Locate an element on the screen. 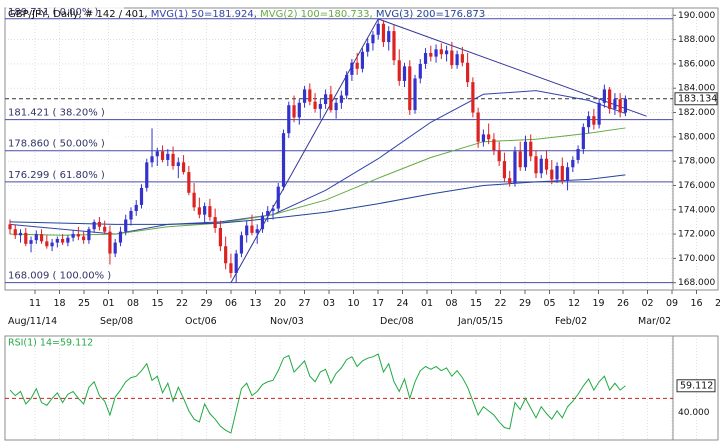 This screenshot has width=720, height=448. current-price-tag is located at coordinates (696, 99).